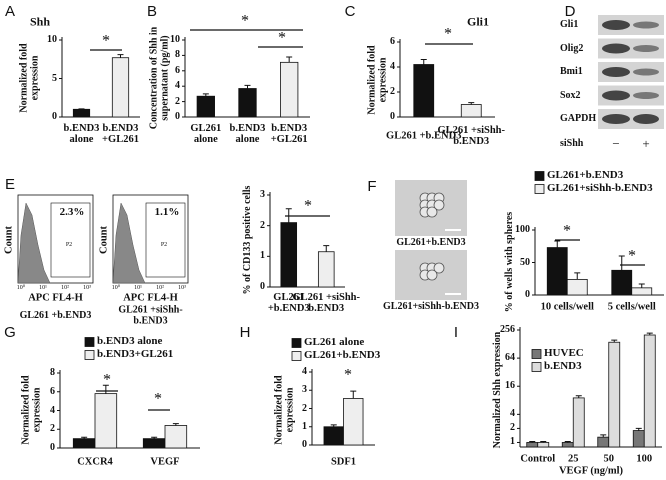  Describe the element at coordinates (21, 287) in the screenshot. I see `flow-x-tick: 10⁰` at that location.